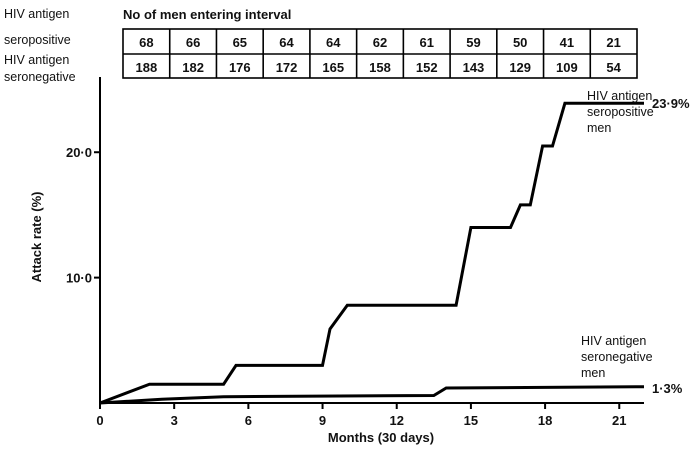 The width and height of the screenshot is (691, 458). I want to click on table-cell: 61, so click(426, 42).